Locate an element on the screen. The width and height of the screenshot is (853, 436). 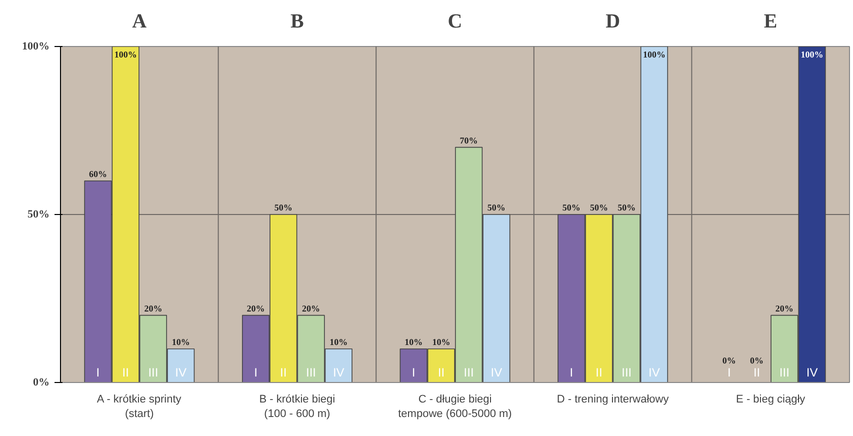
x-tick-label: D - trening interwałowy is located at coordinates (613, 400).